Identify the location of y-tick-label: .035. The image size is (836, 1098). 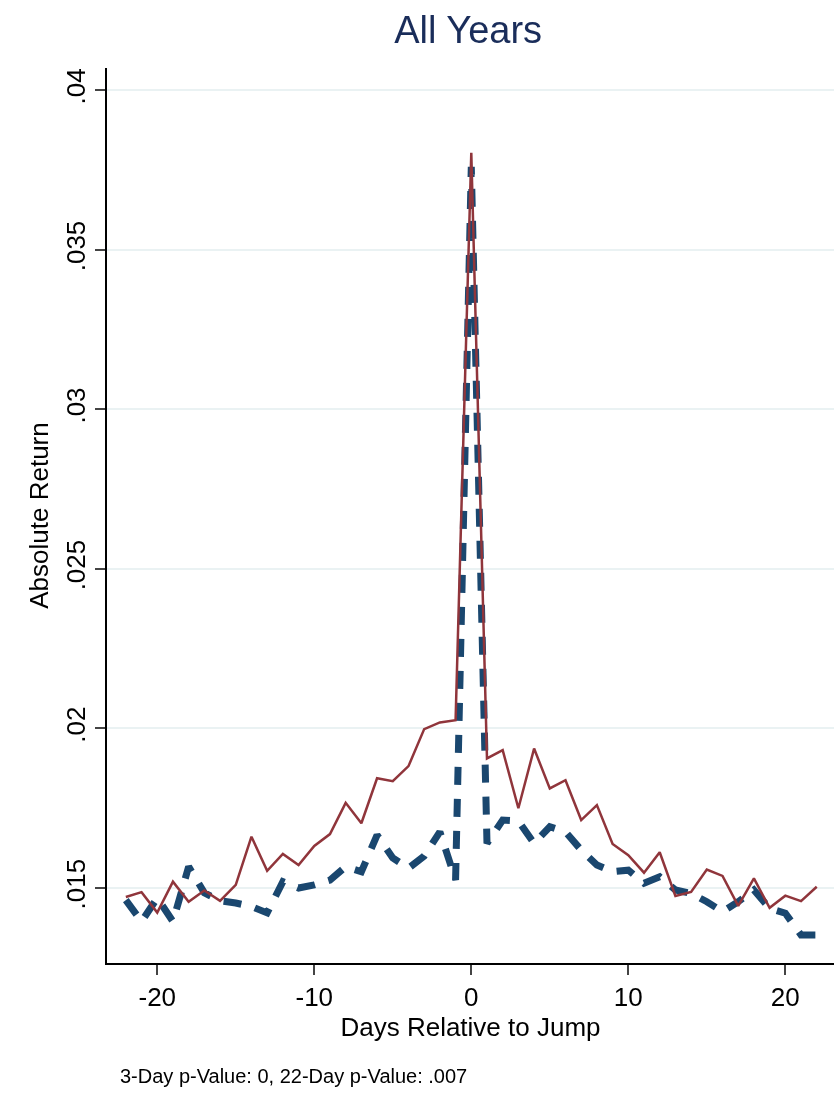
(75, 246).